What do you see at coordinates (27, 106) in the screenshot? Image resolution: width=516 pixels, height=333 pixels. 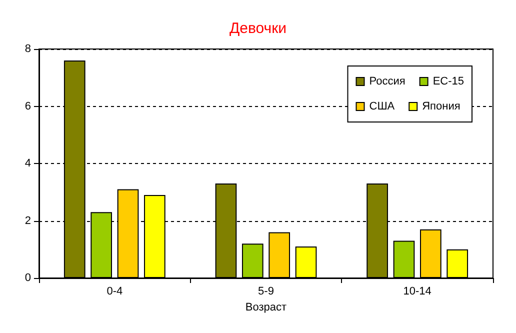 I see `y-tick-label: 6` at bounding box center [27, 106].